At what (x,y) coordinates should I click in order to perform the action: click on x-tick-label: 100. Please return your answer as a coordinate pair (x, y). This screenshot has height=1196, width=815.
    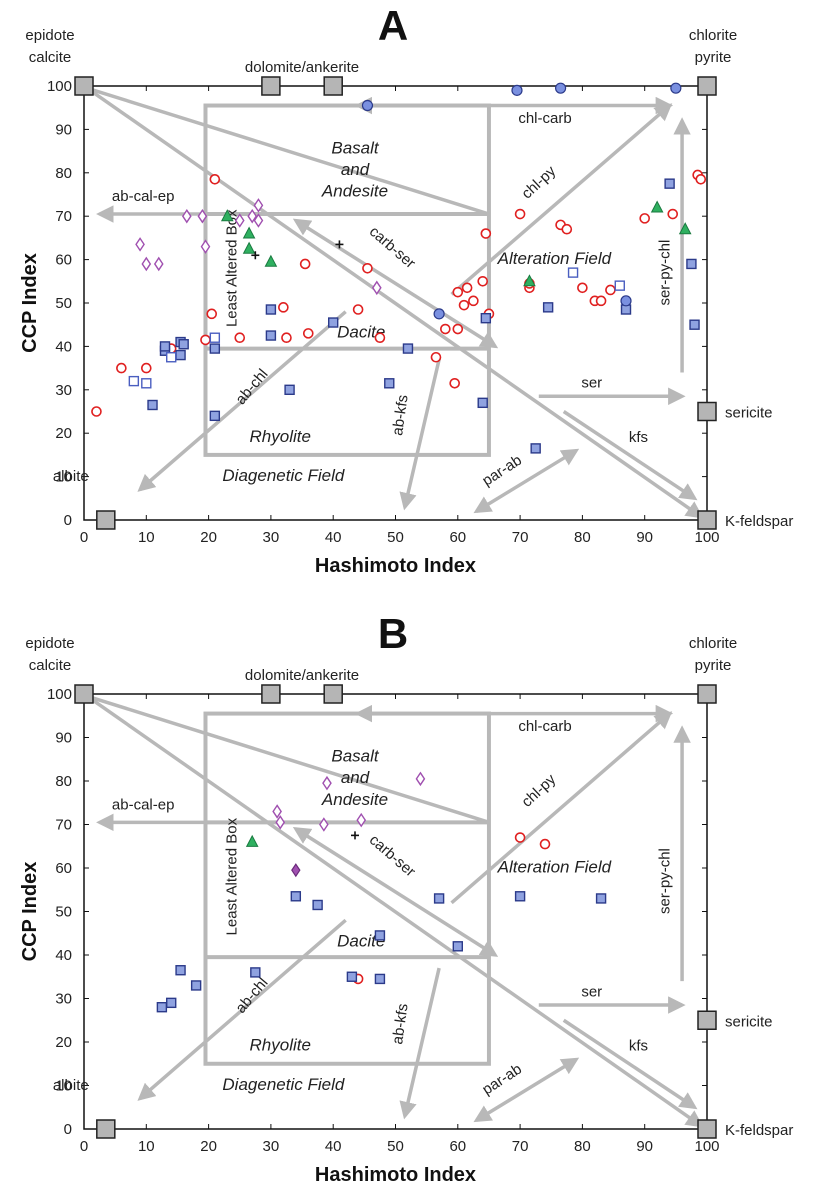
    Looking at the image, I should click on (706, 1146).